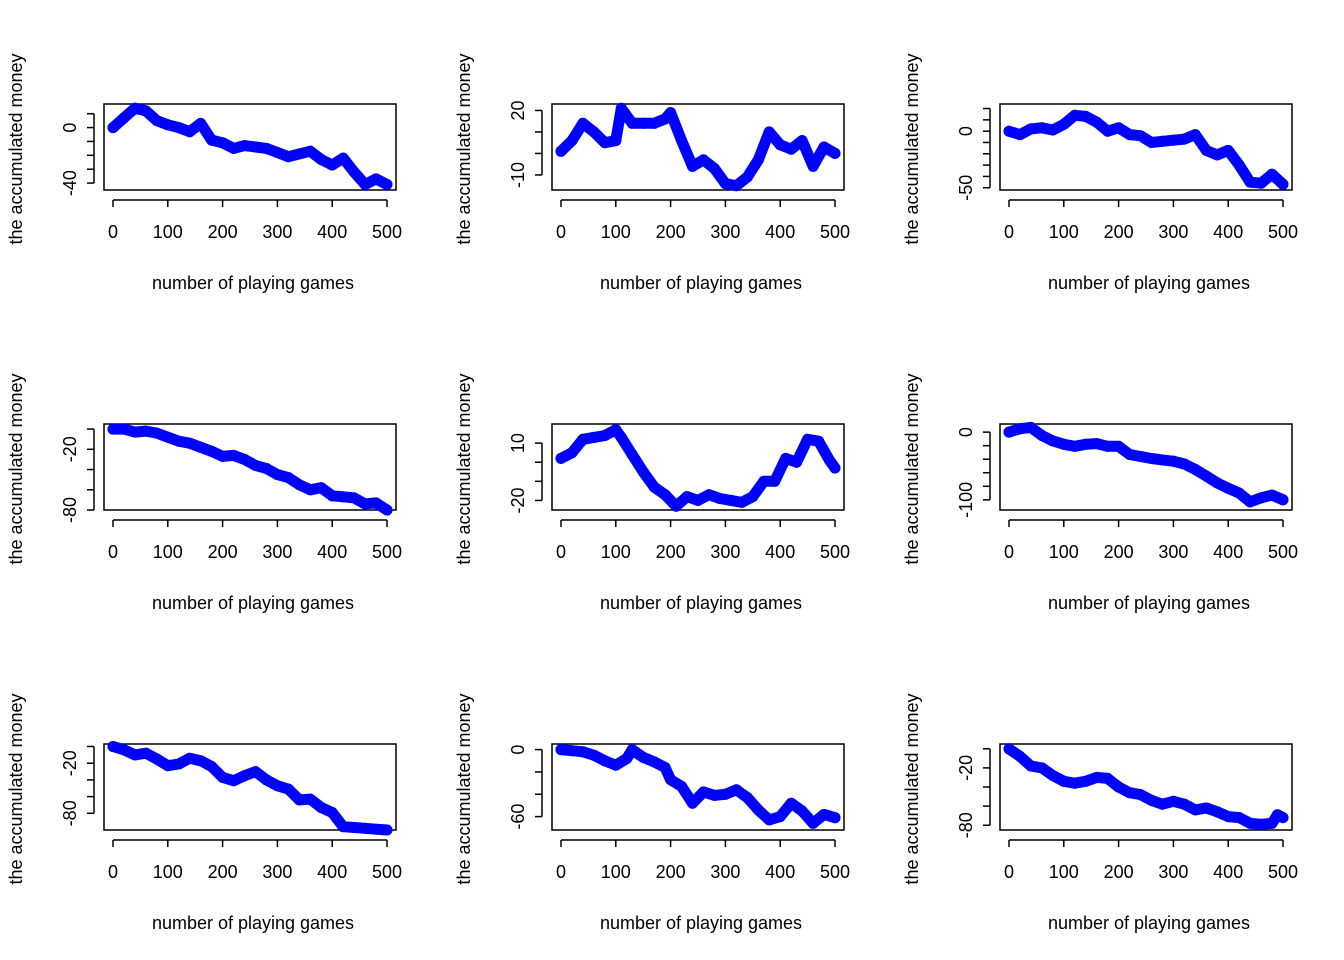 This screenshot has width=1344, height=960. Describe the element at coordinates (518, 817) in the screenshot. I see `y-tick-label: -60` at that location.